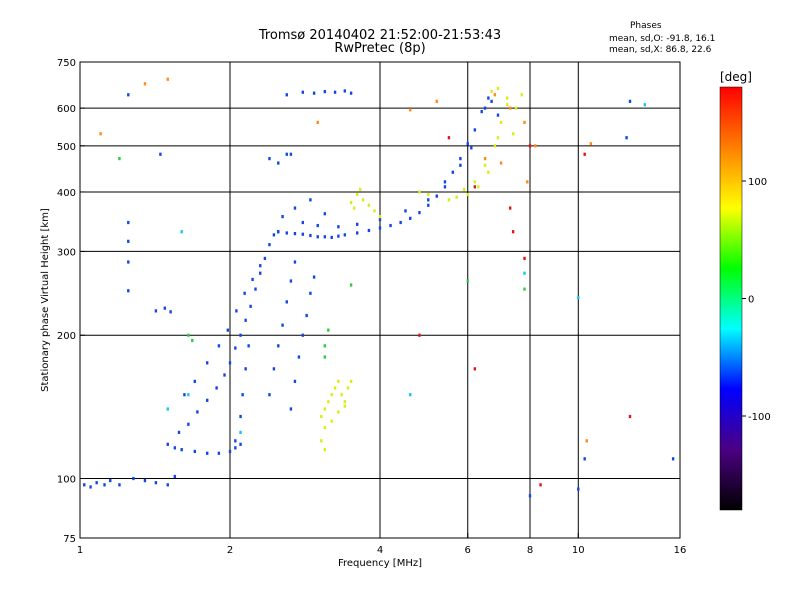  Describe the element at coordinates (380, 550) in the screenshot. I see `x-tick-label: 4` at that location.